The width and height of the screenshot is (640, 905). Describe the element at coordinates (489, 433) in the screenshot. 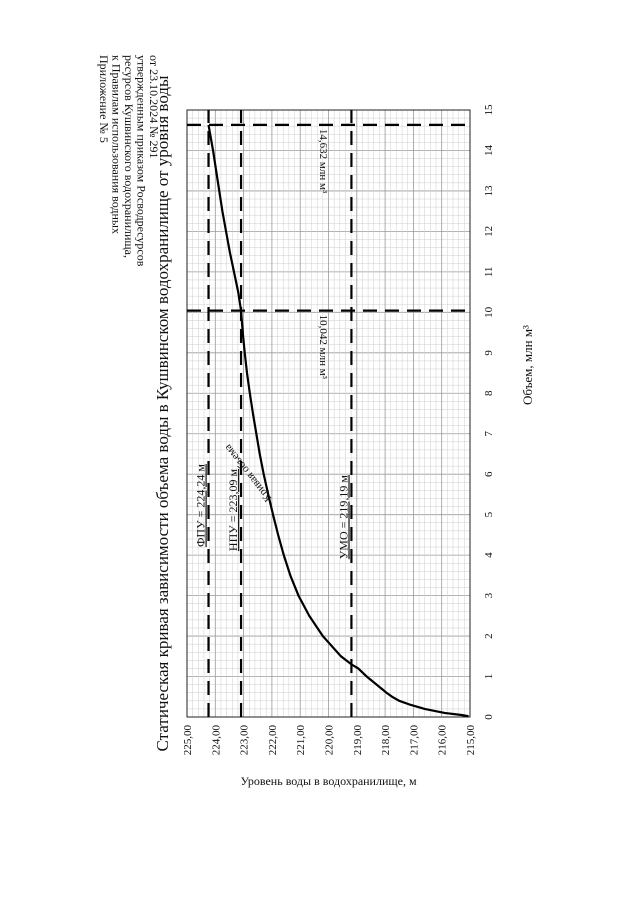

I see `x-tick-label: 7` at that location.